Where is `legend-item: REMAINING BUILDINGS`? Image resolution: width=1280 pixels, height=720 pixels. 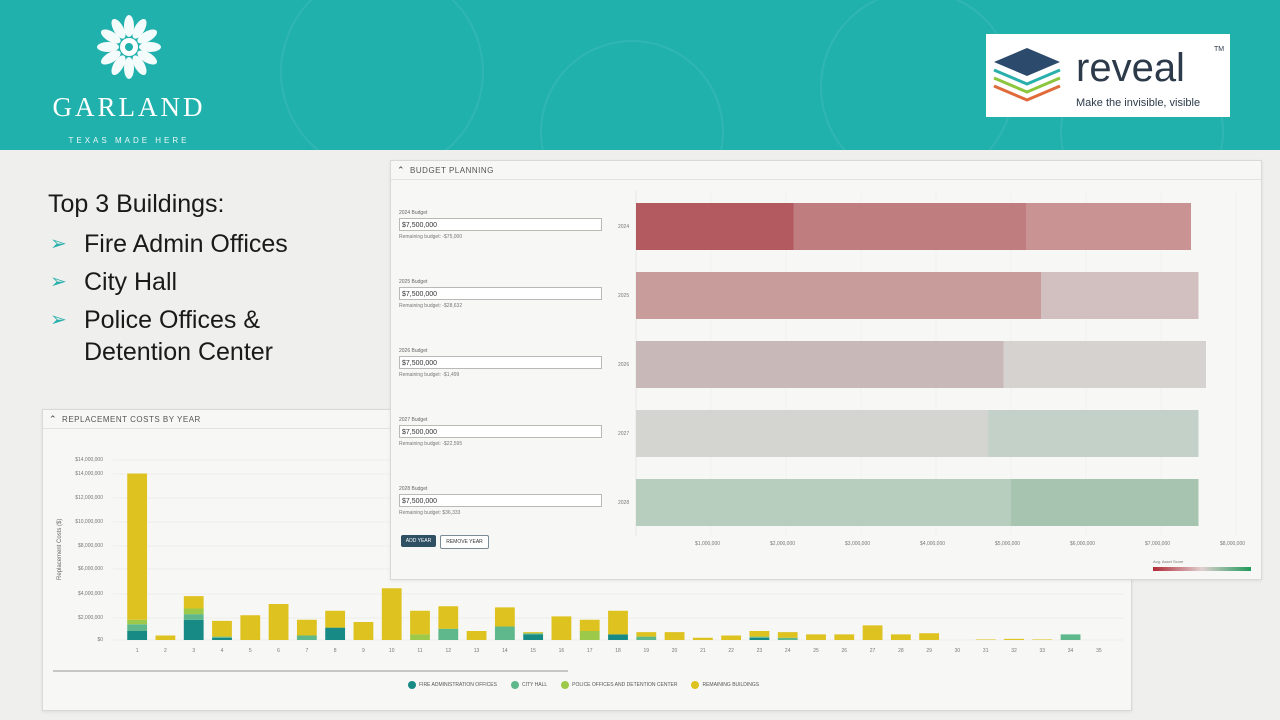 legend-item: REMAINING BUILDINGS is located at coordinates (725, 685).